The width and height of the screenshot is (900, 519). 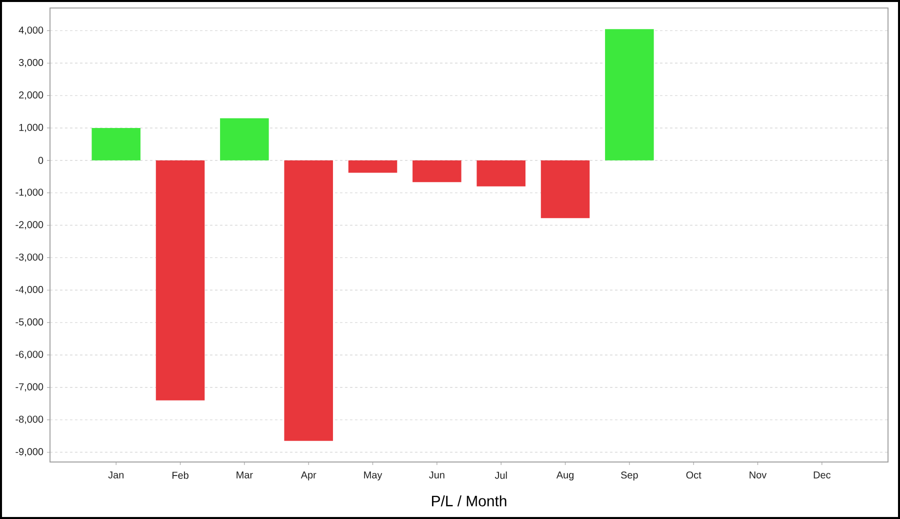 What do you see at coordinates (30, 452) in the screenshot?
I see `y-tick-label: -9,000` at bounding box center [30, 452].